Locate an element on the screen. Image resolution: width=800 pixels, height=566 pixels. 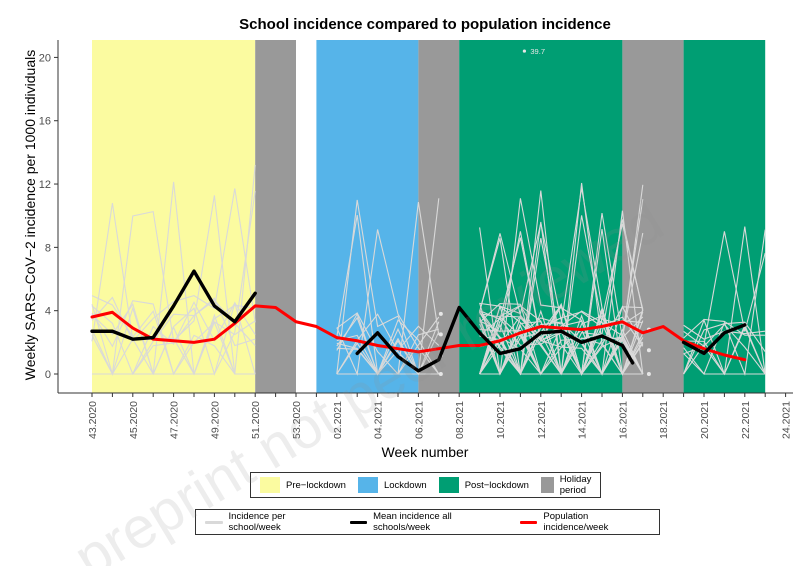
legend-item-lockdown: Lockdown is located at coordinates (392, 485).